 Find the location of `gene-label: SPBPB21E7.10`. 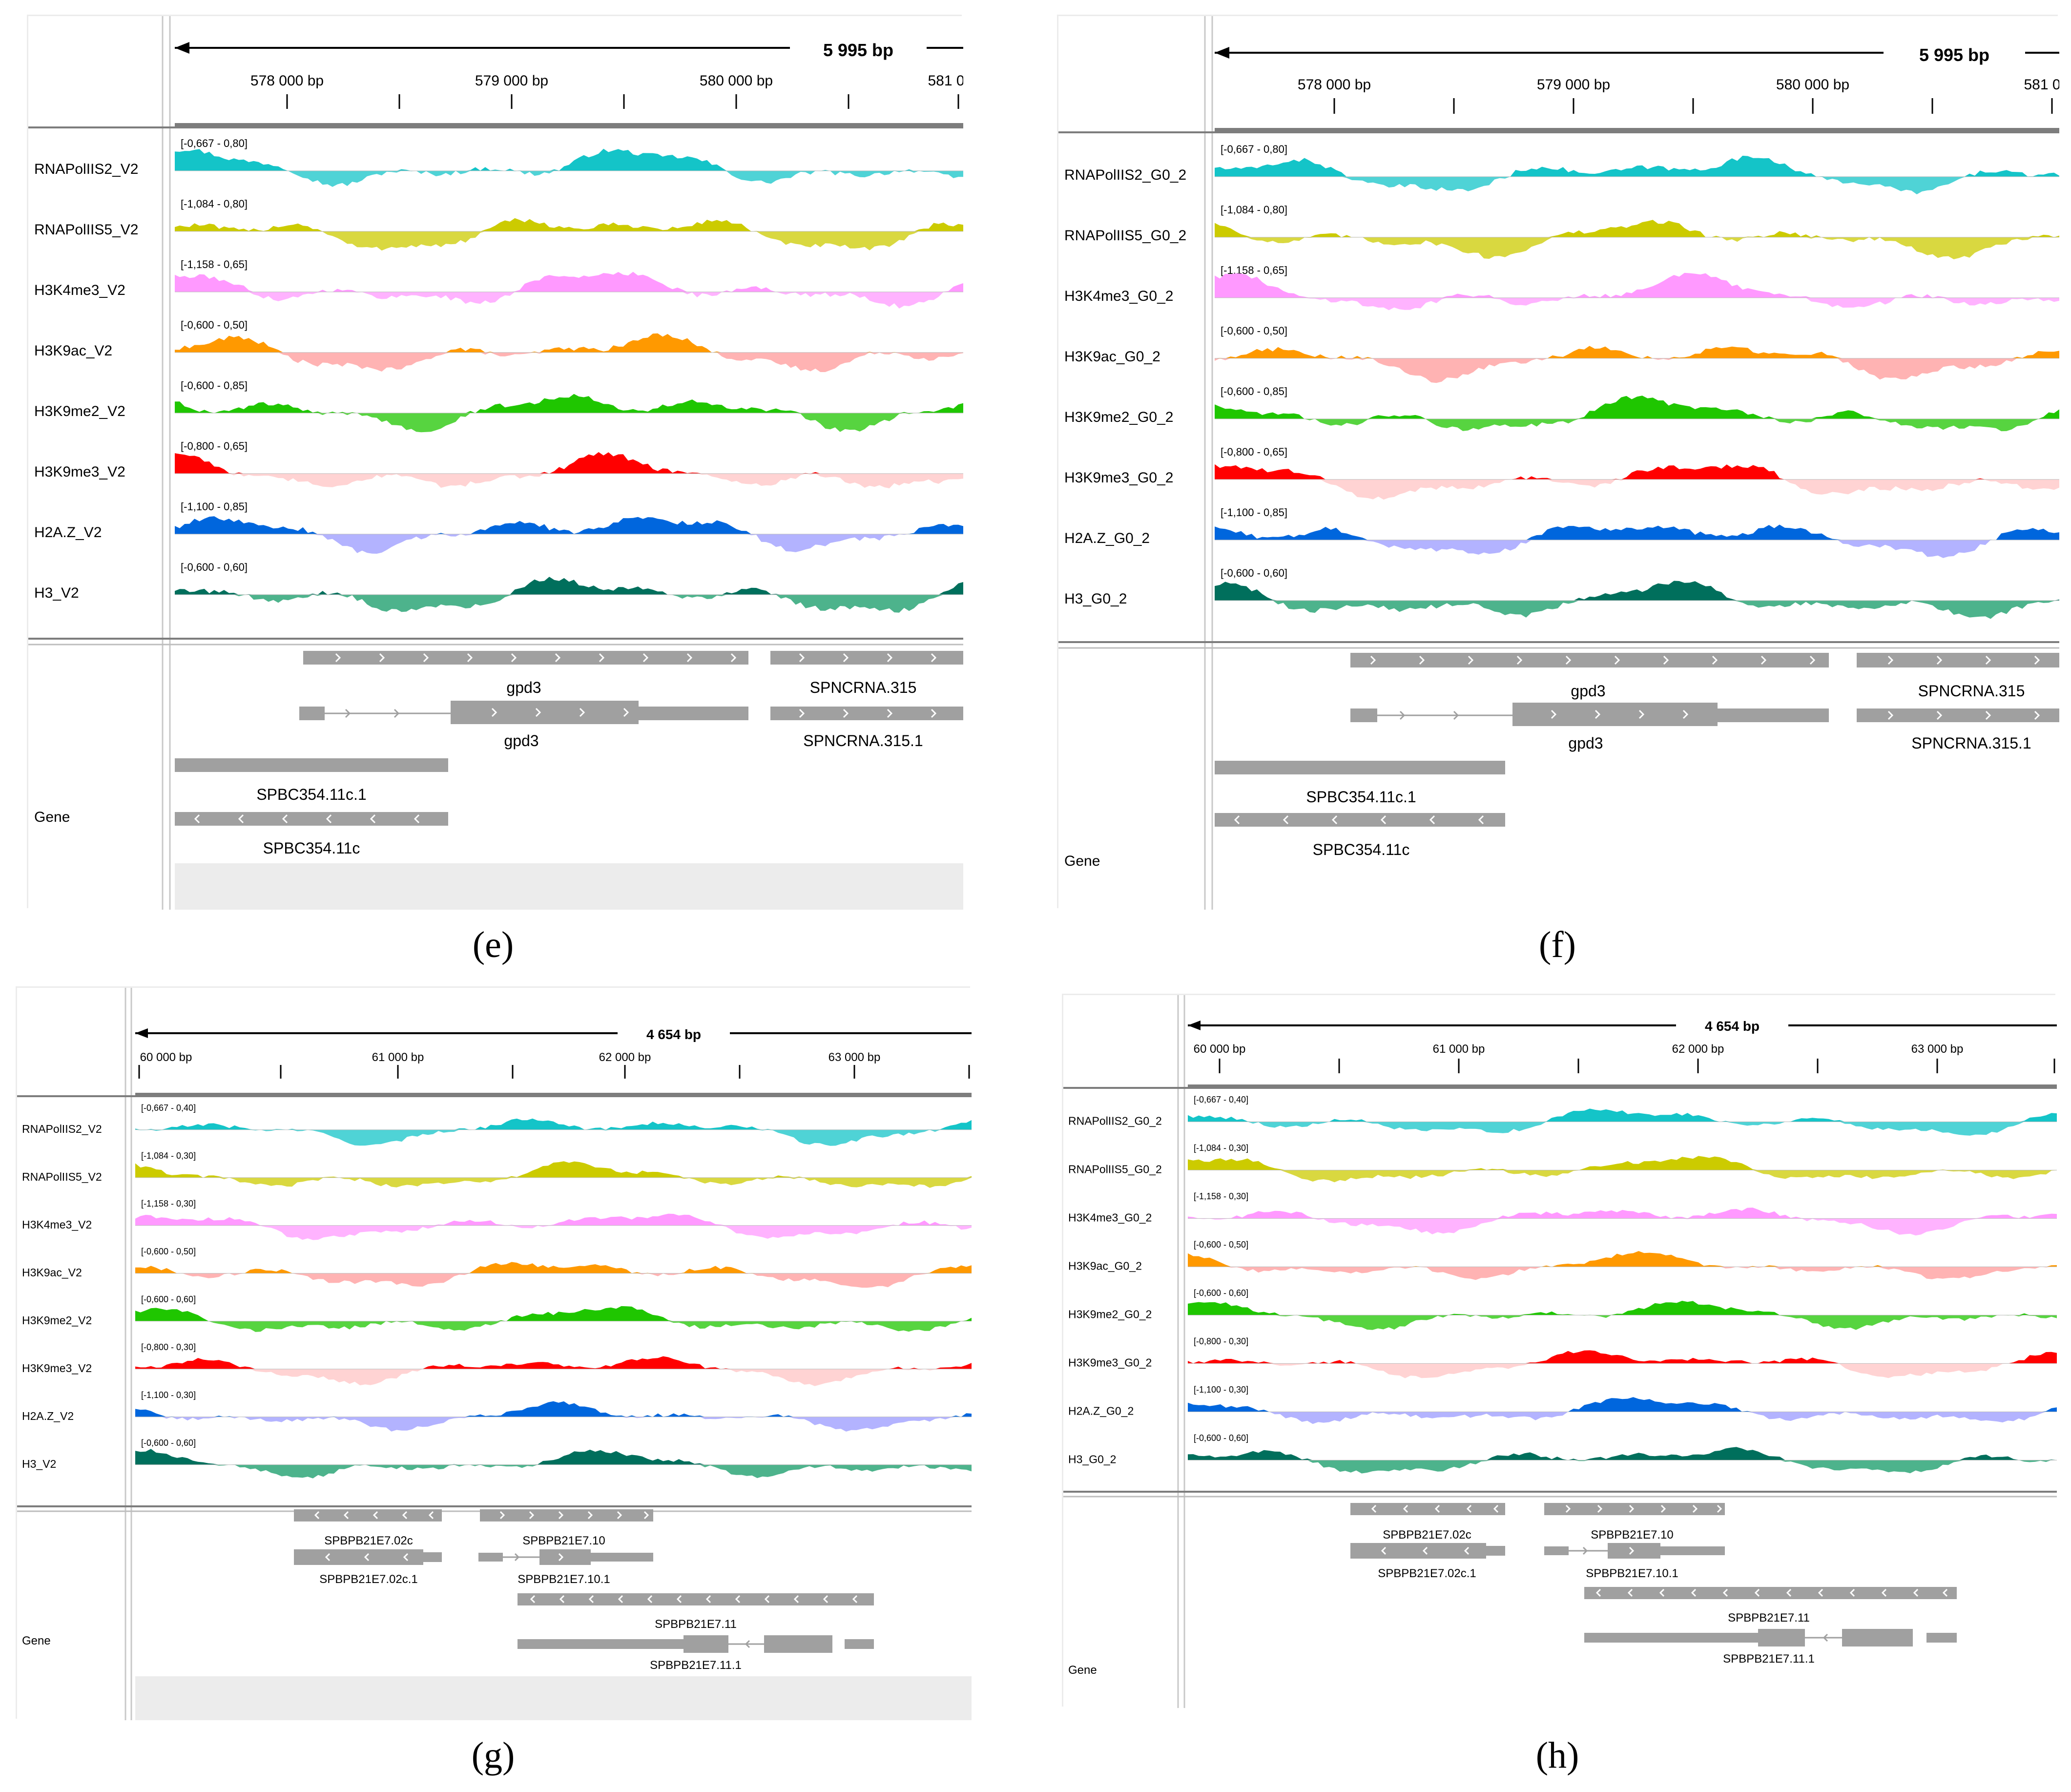

gene-label: SPBPB21E7.10 is located at coordinates (1632, 1535).